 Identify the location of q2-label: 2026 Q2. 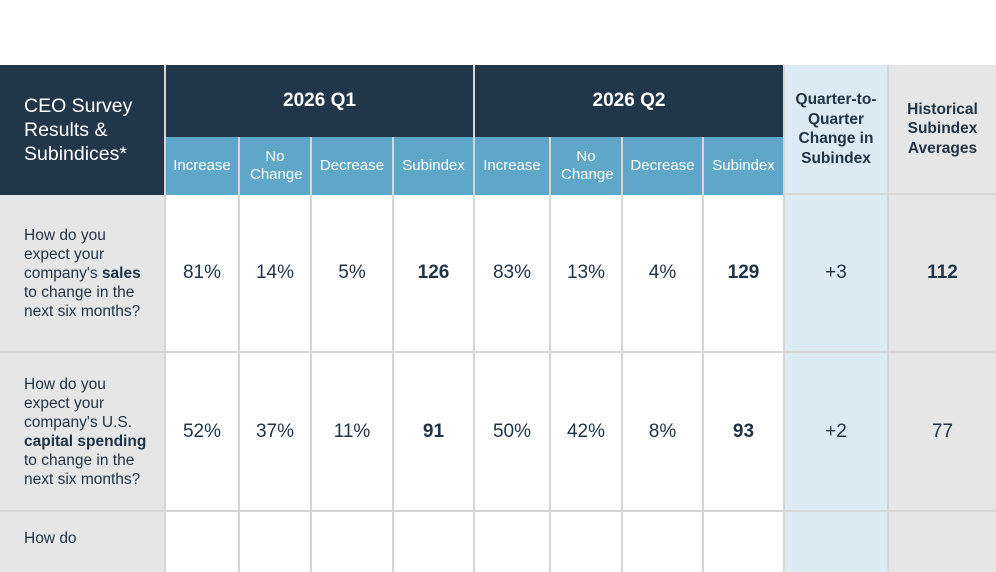
(629, 100).